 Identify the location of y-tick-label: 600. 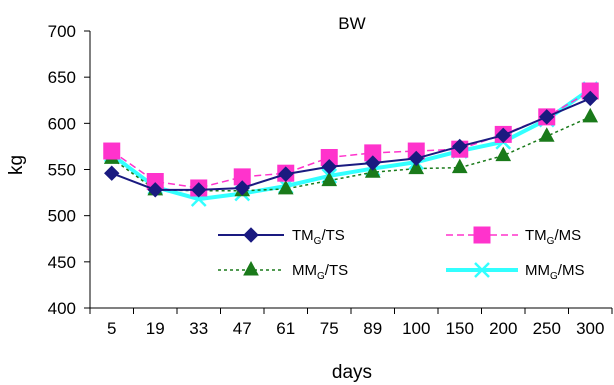
(62, 123).